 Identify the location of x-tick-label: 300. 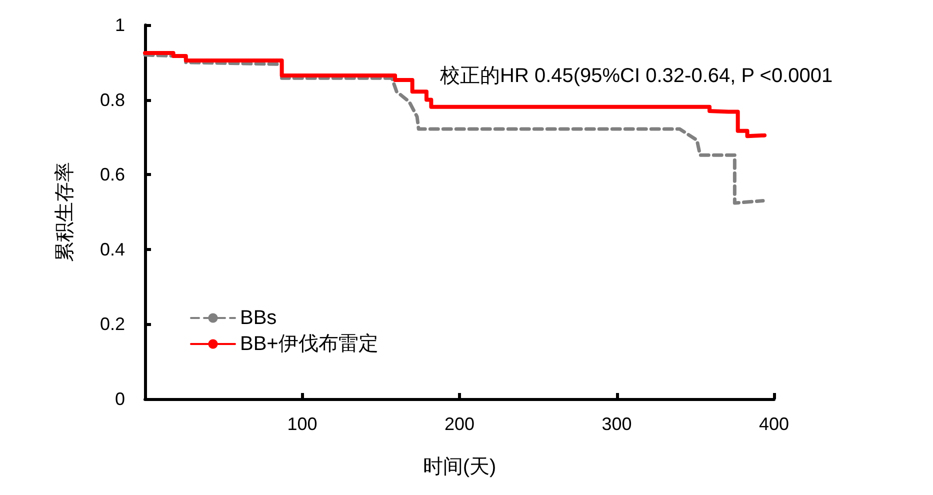
(617, 424).